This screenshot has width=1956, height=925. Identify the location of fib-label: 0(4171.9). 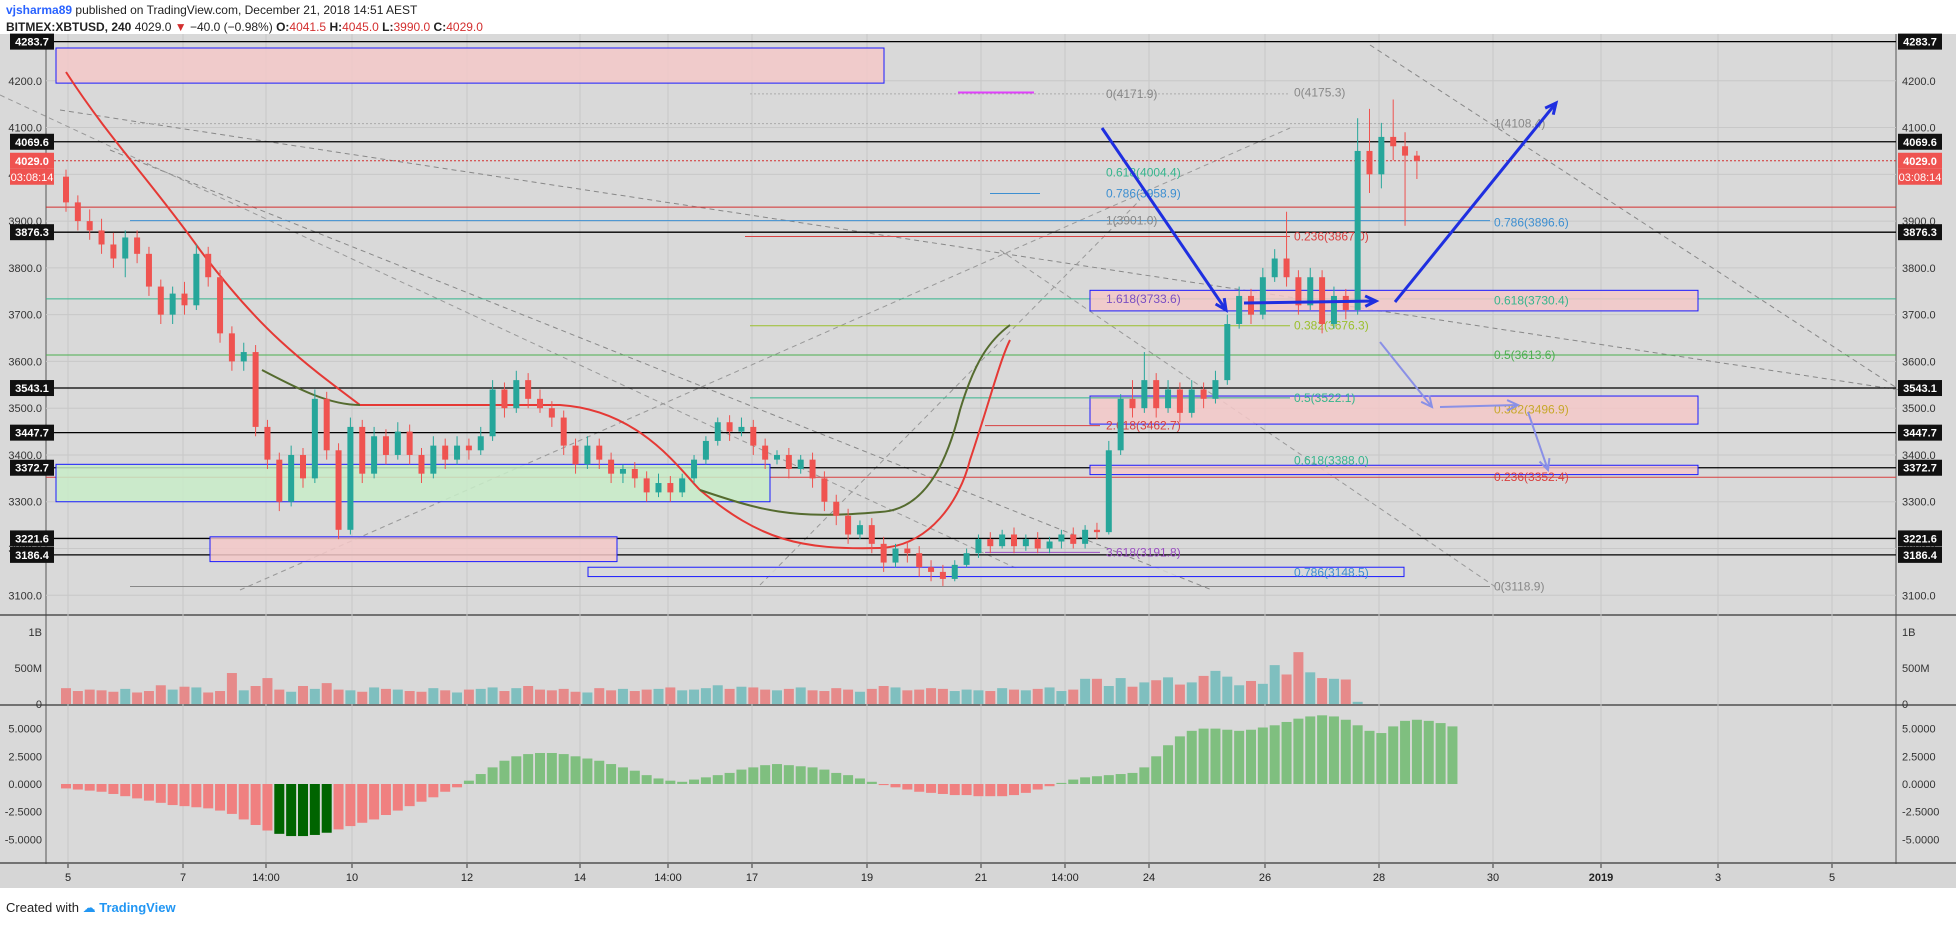
(1131, 94).